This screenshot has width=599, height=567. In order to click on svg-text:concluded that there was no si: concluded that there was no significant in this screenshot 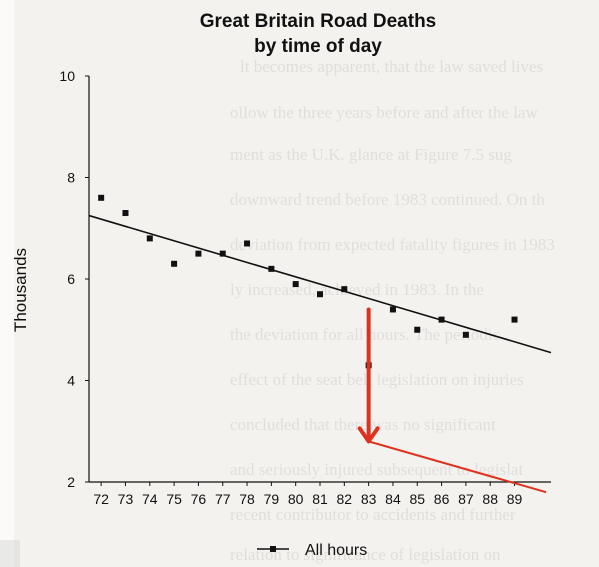, I will do `click(363, 424)`.